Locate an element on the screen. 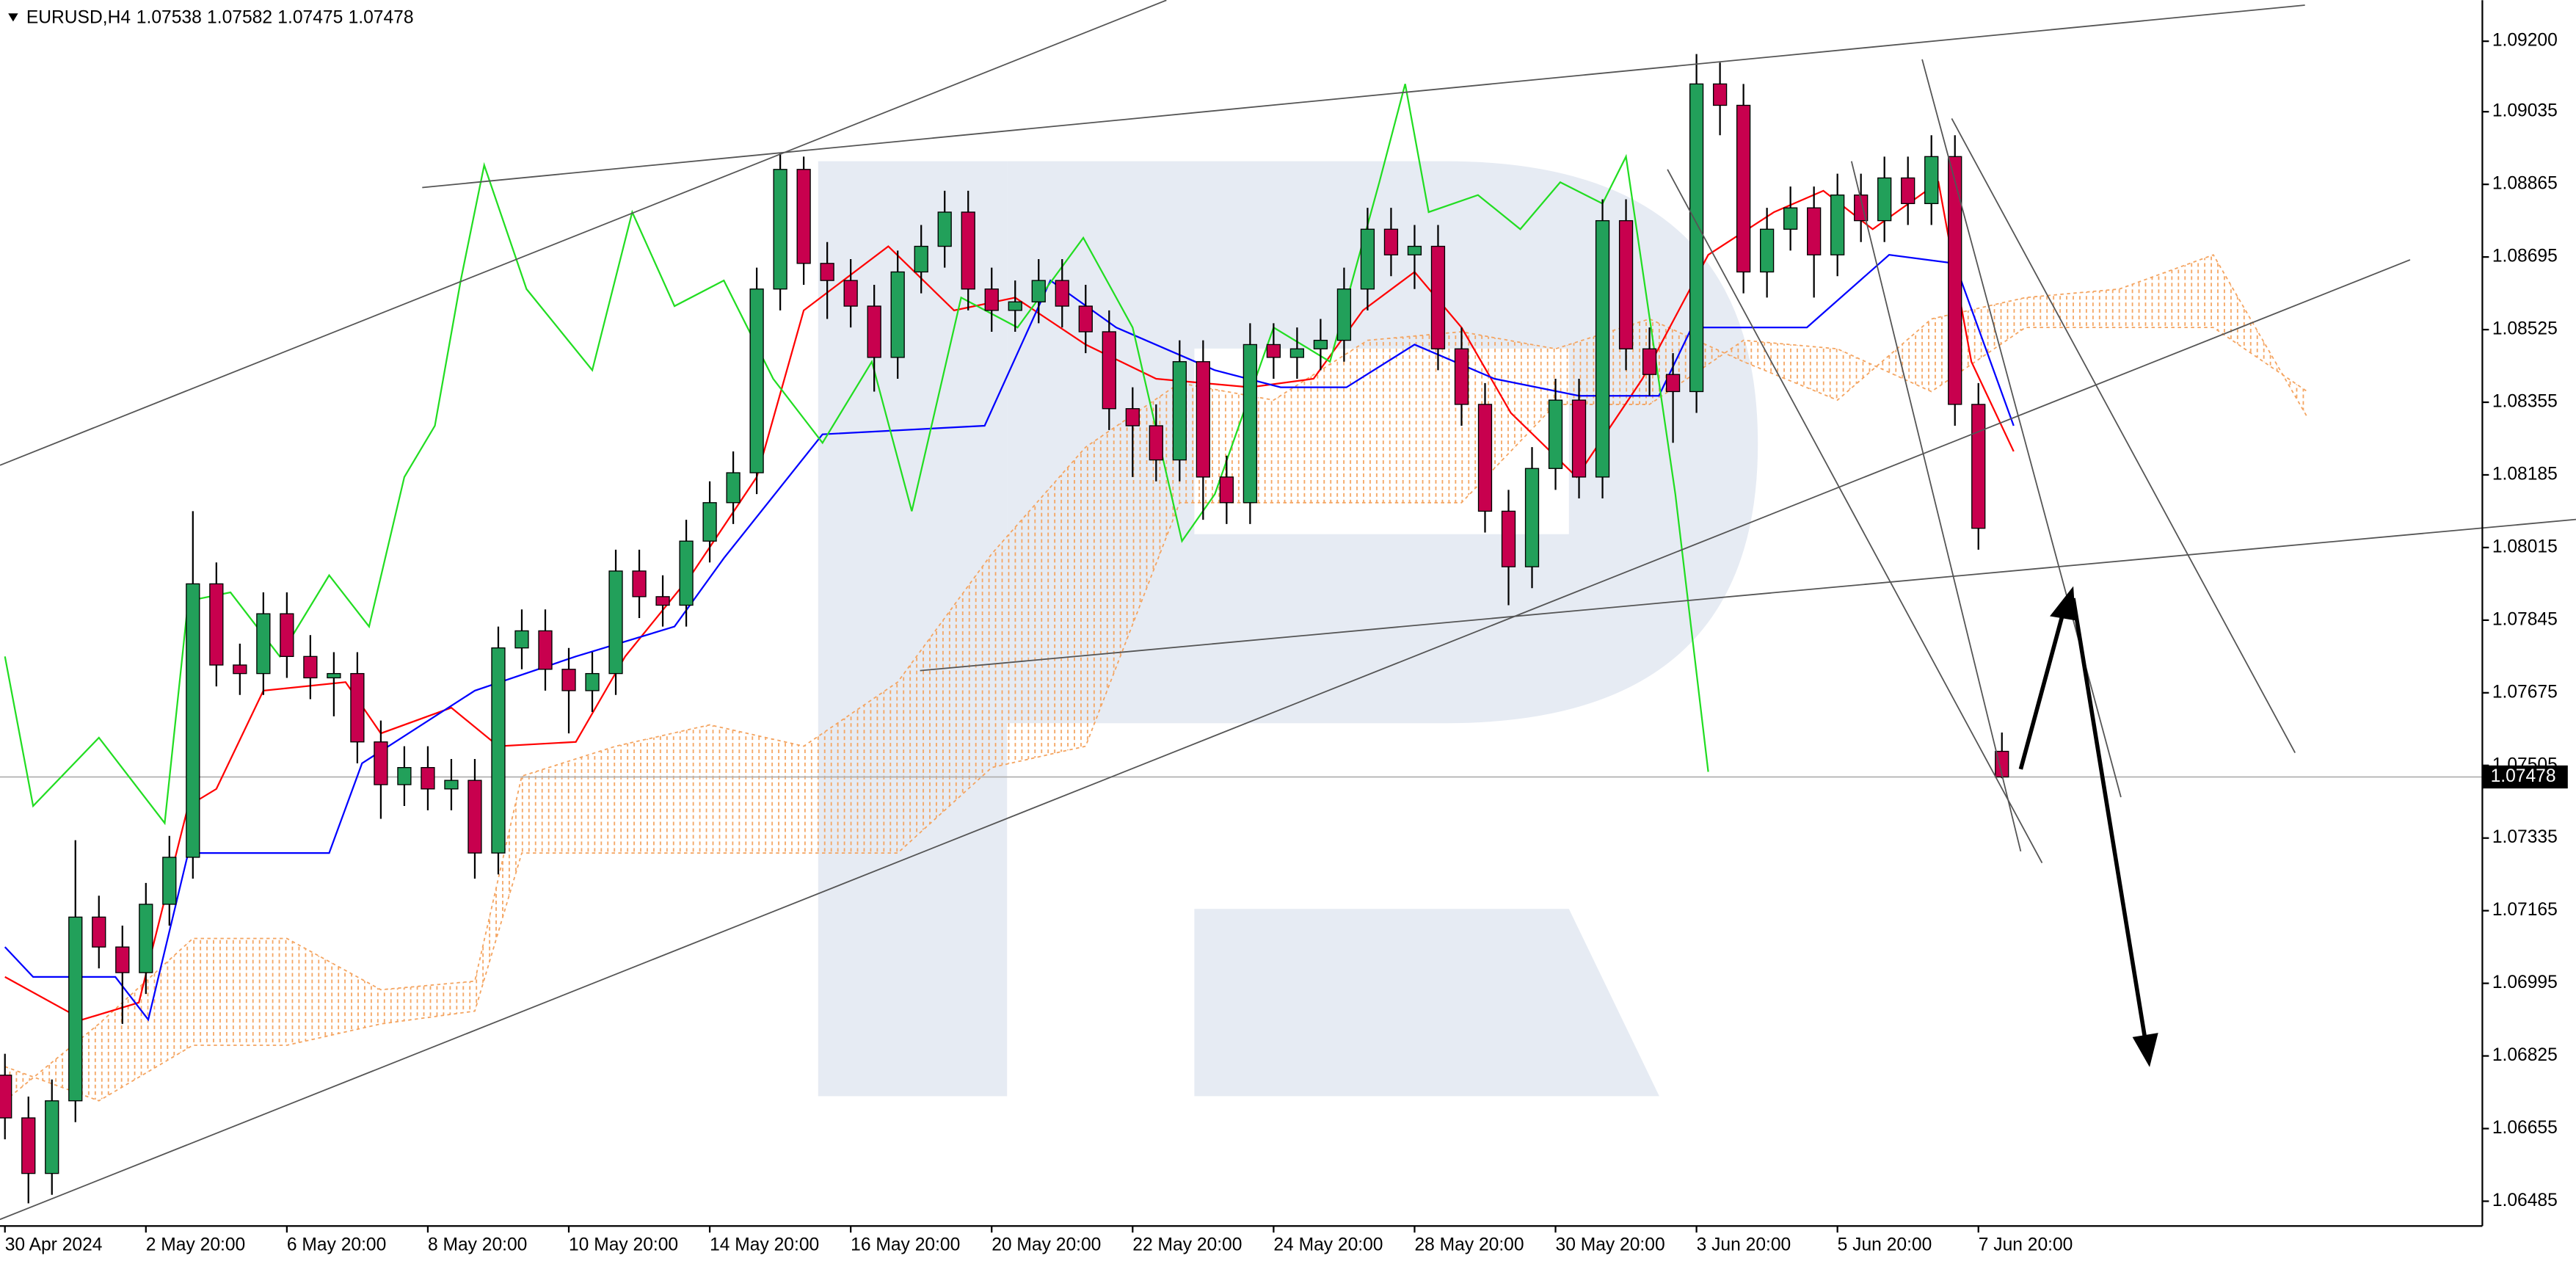 This screenshot has height=1264, width=2576. y-tick-label: 1.07335 is located at coordinates (2525, 837).